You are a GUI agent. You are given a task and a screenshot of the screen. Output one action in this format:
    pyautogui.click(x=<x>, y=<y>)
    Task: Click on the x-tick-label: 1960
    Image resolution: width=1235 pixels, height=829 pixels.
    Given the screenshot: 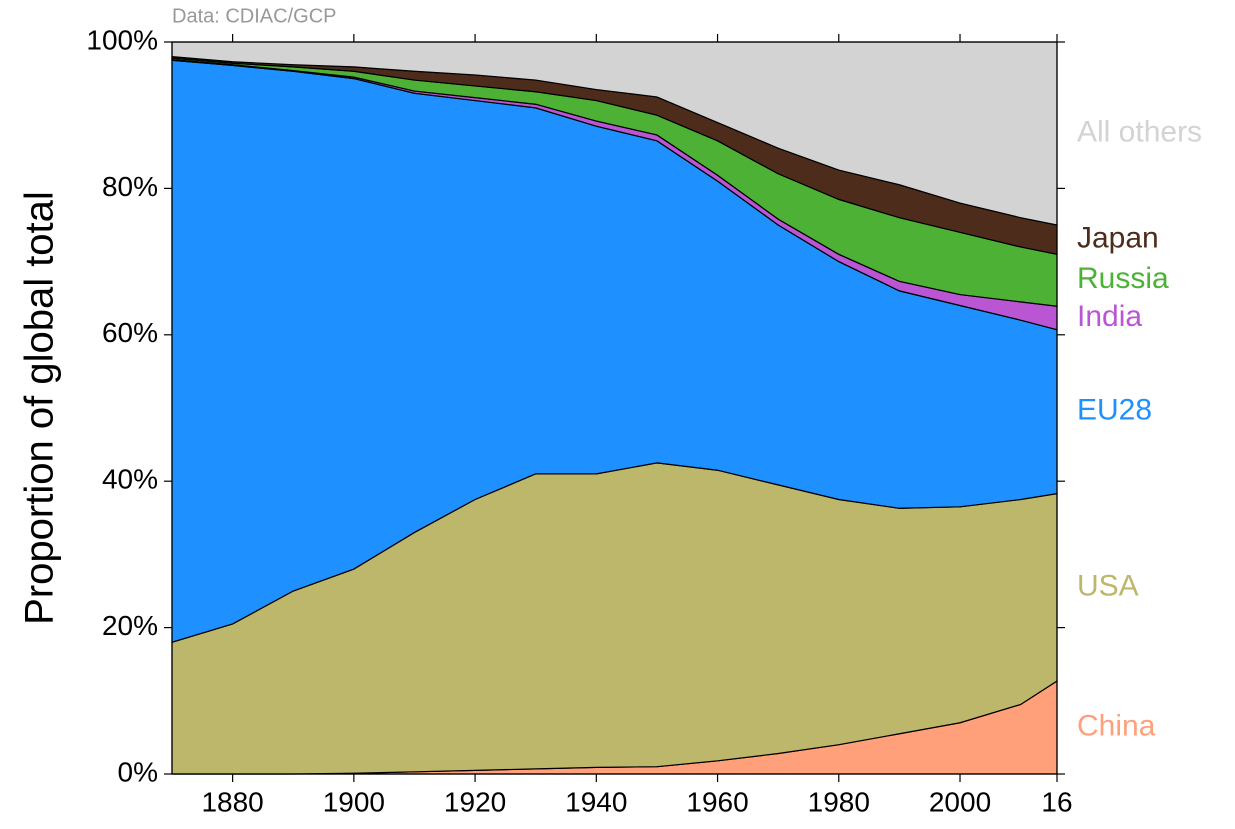 What is the action you would take?
    pyautogui.click(x=717, y=801)
    